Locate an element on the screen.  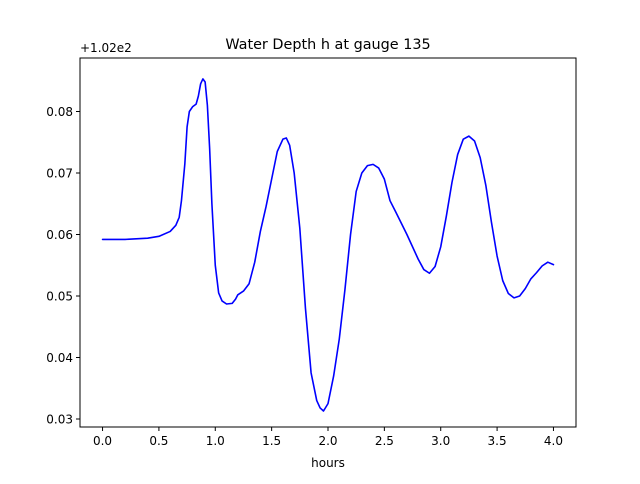
x-tick-label: 0.0 is located at coordinates (102, 441).